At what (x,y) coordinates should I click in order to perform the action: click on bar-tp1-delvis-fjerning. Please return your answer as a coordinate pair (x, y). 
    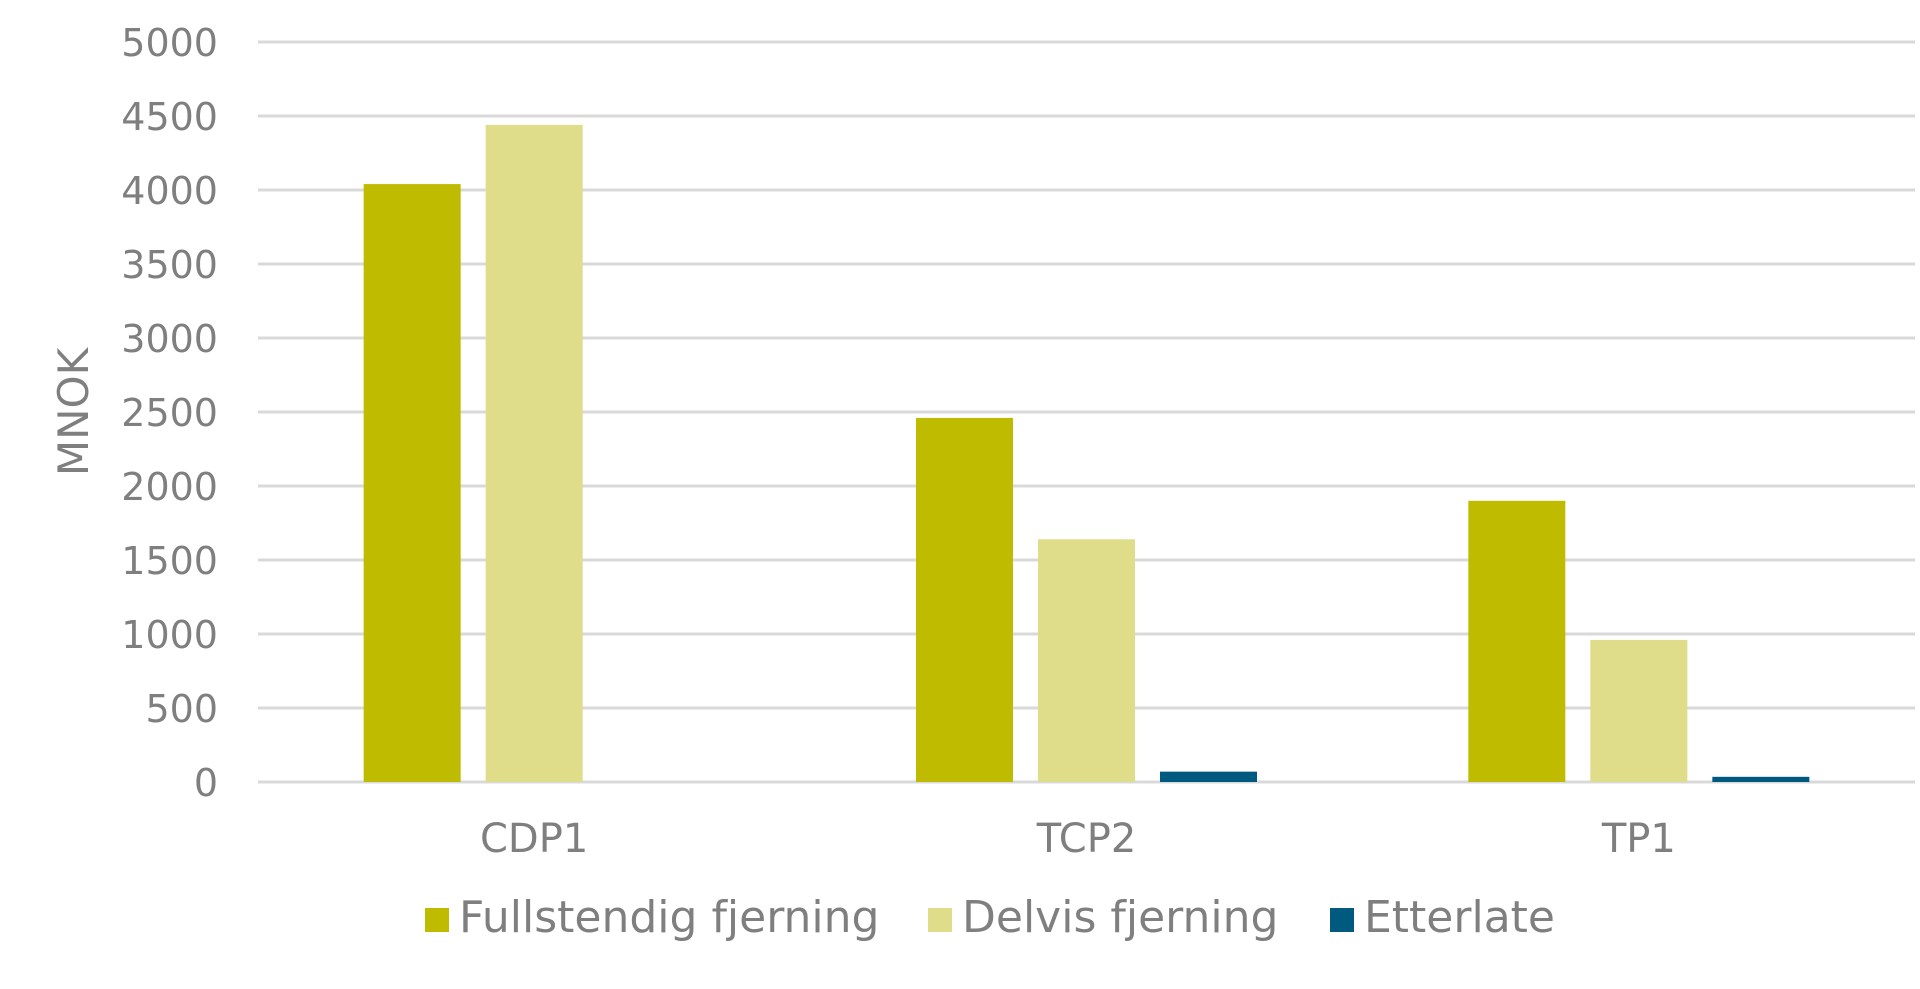
    Looking at the image, I should click on (1639, 710).